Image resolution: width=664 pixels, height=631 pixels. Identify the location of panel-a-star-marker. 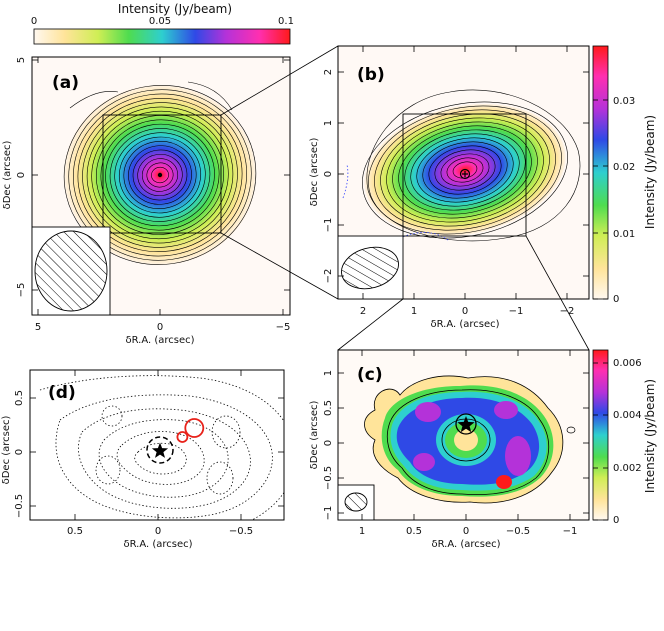
(160, 175).